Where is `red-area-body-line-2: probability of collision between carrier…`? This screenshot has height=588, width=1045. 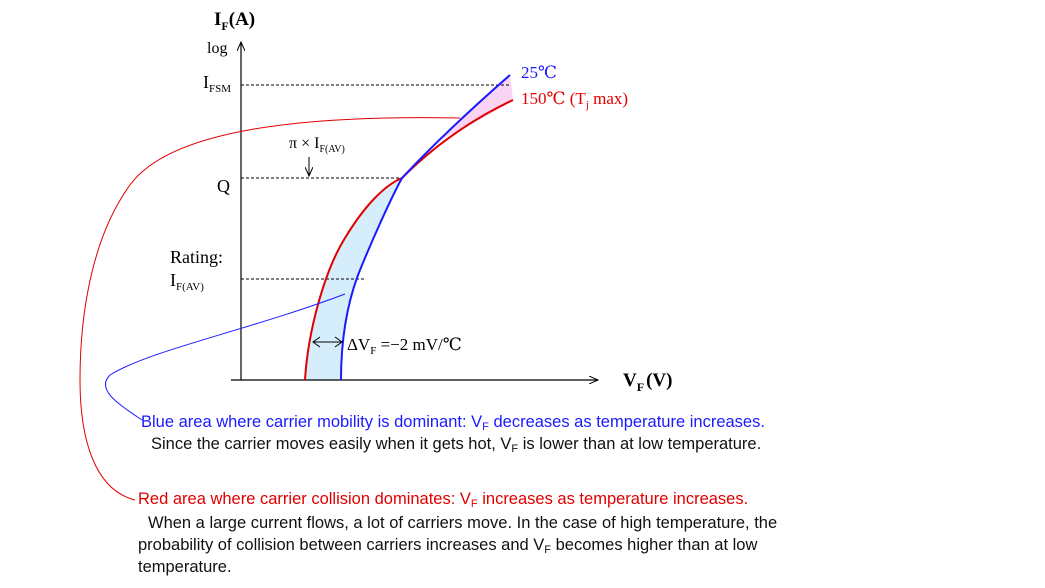 red-area-body-line-2: probability of collision between carrier… is located at coordinates (448, 546).